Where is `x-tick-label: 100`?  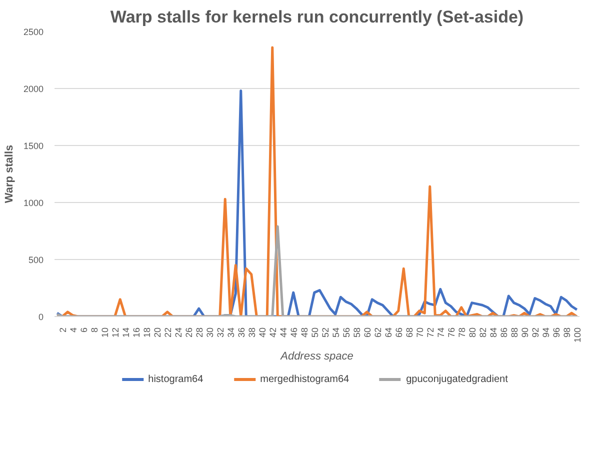
x-tick-label: 100 is located at coordinates (577, 335).